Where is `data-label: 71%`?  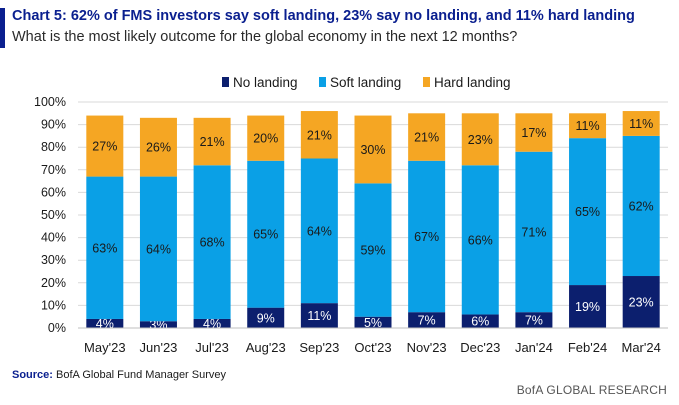 data-label: 71% is located at coordinates (533, 232).